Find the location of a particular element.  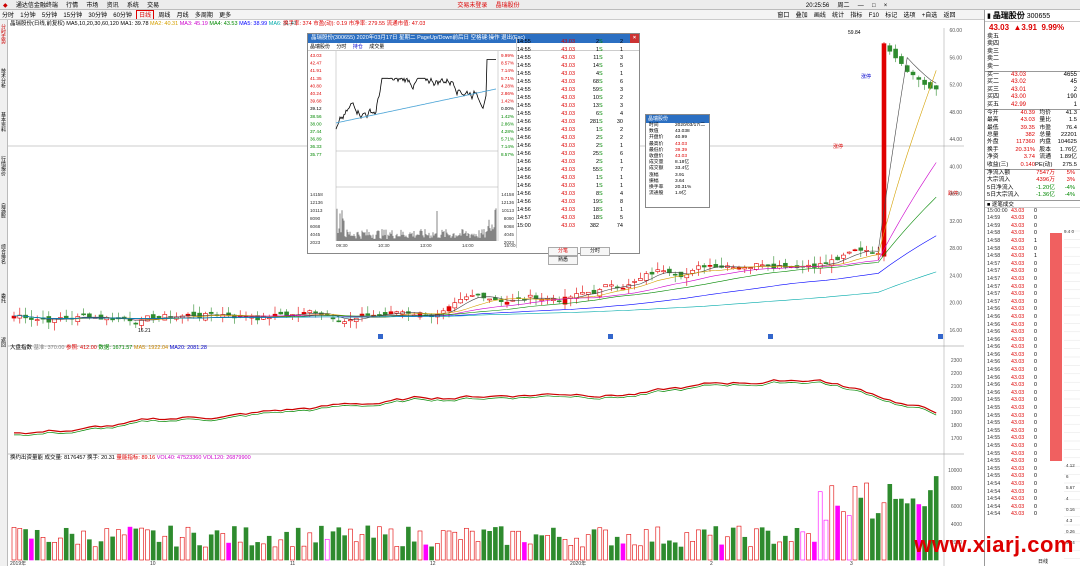

cell: 今开 is located at coordinates (993, 112).